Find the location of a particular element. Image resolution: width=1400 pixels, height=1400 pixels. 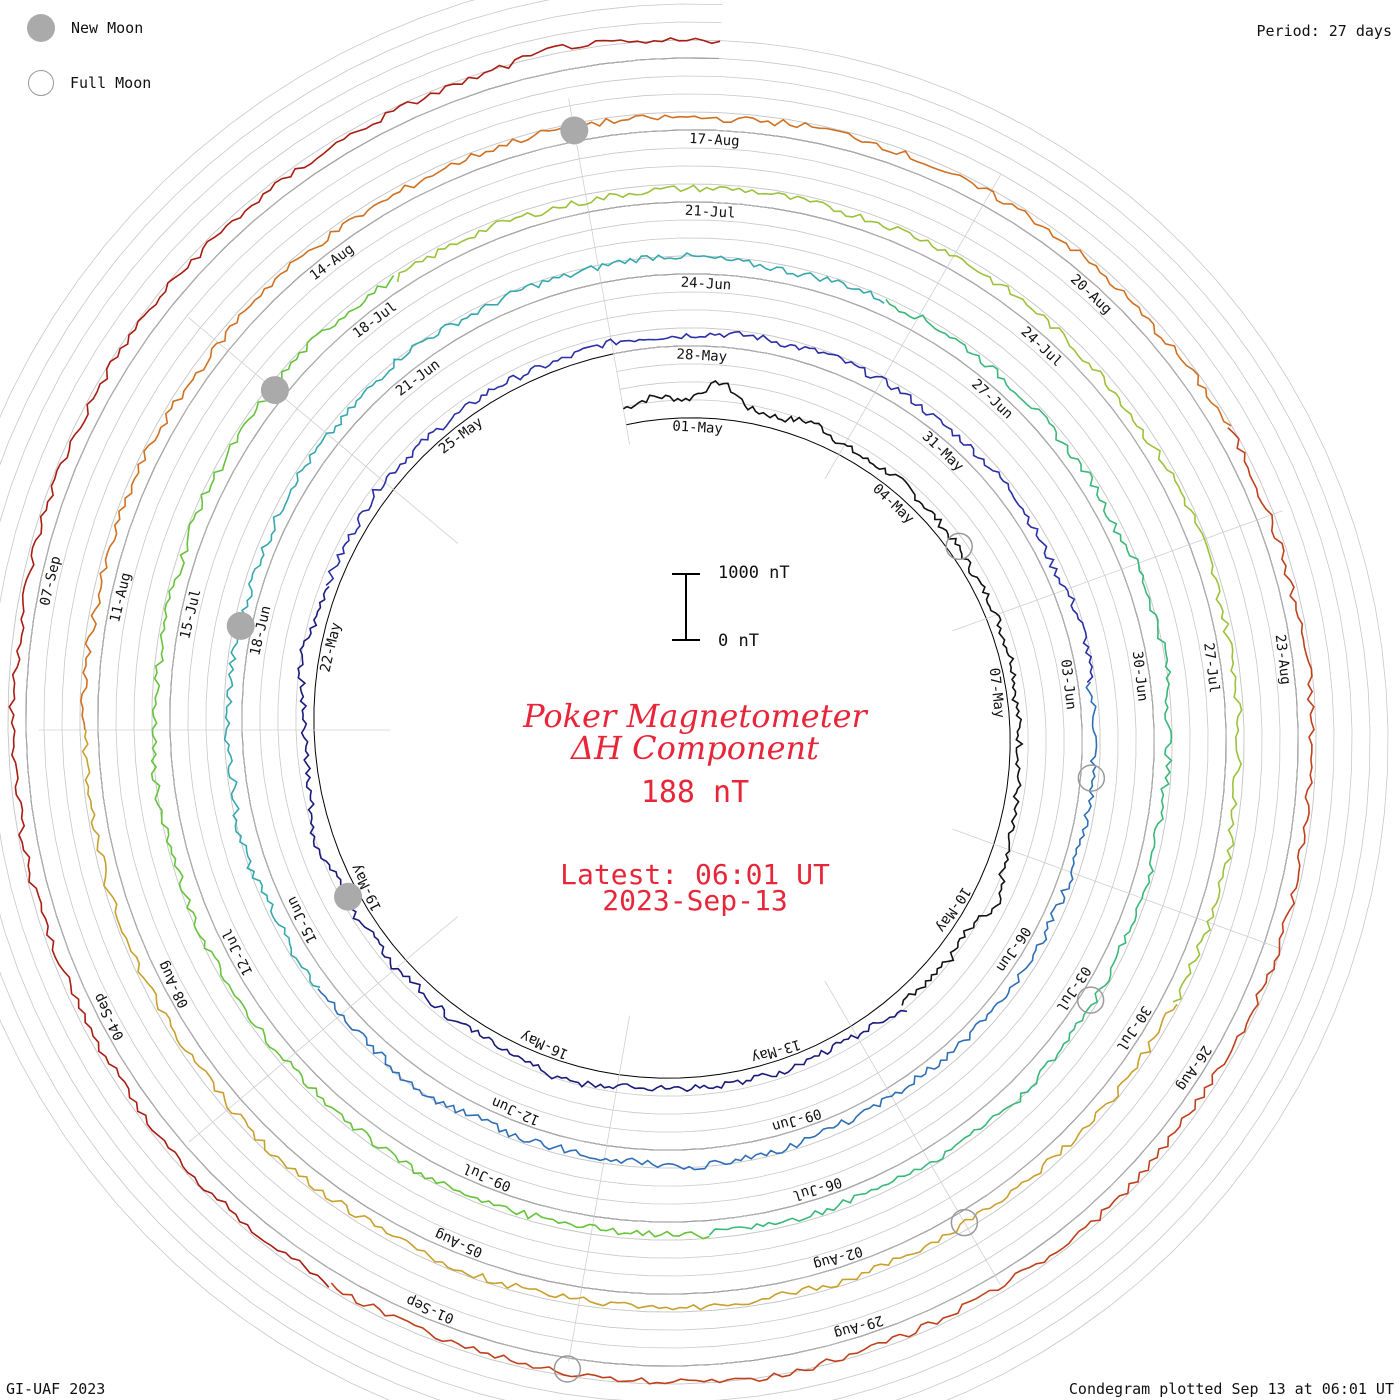

date-label: 30-Jun is located at coordinates (1140, 676).